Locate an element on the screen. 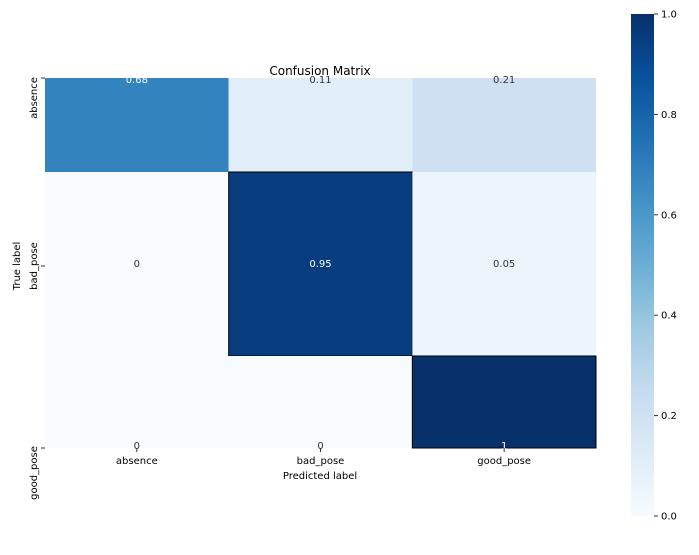 Image resolution: width=699 pixels, height=555 pixels. y-axis-ticks: absence bad_pose good_pose is located at coordinates (37, 288).